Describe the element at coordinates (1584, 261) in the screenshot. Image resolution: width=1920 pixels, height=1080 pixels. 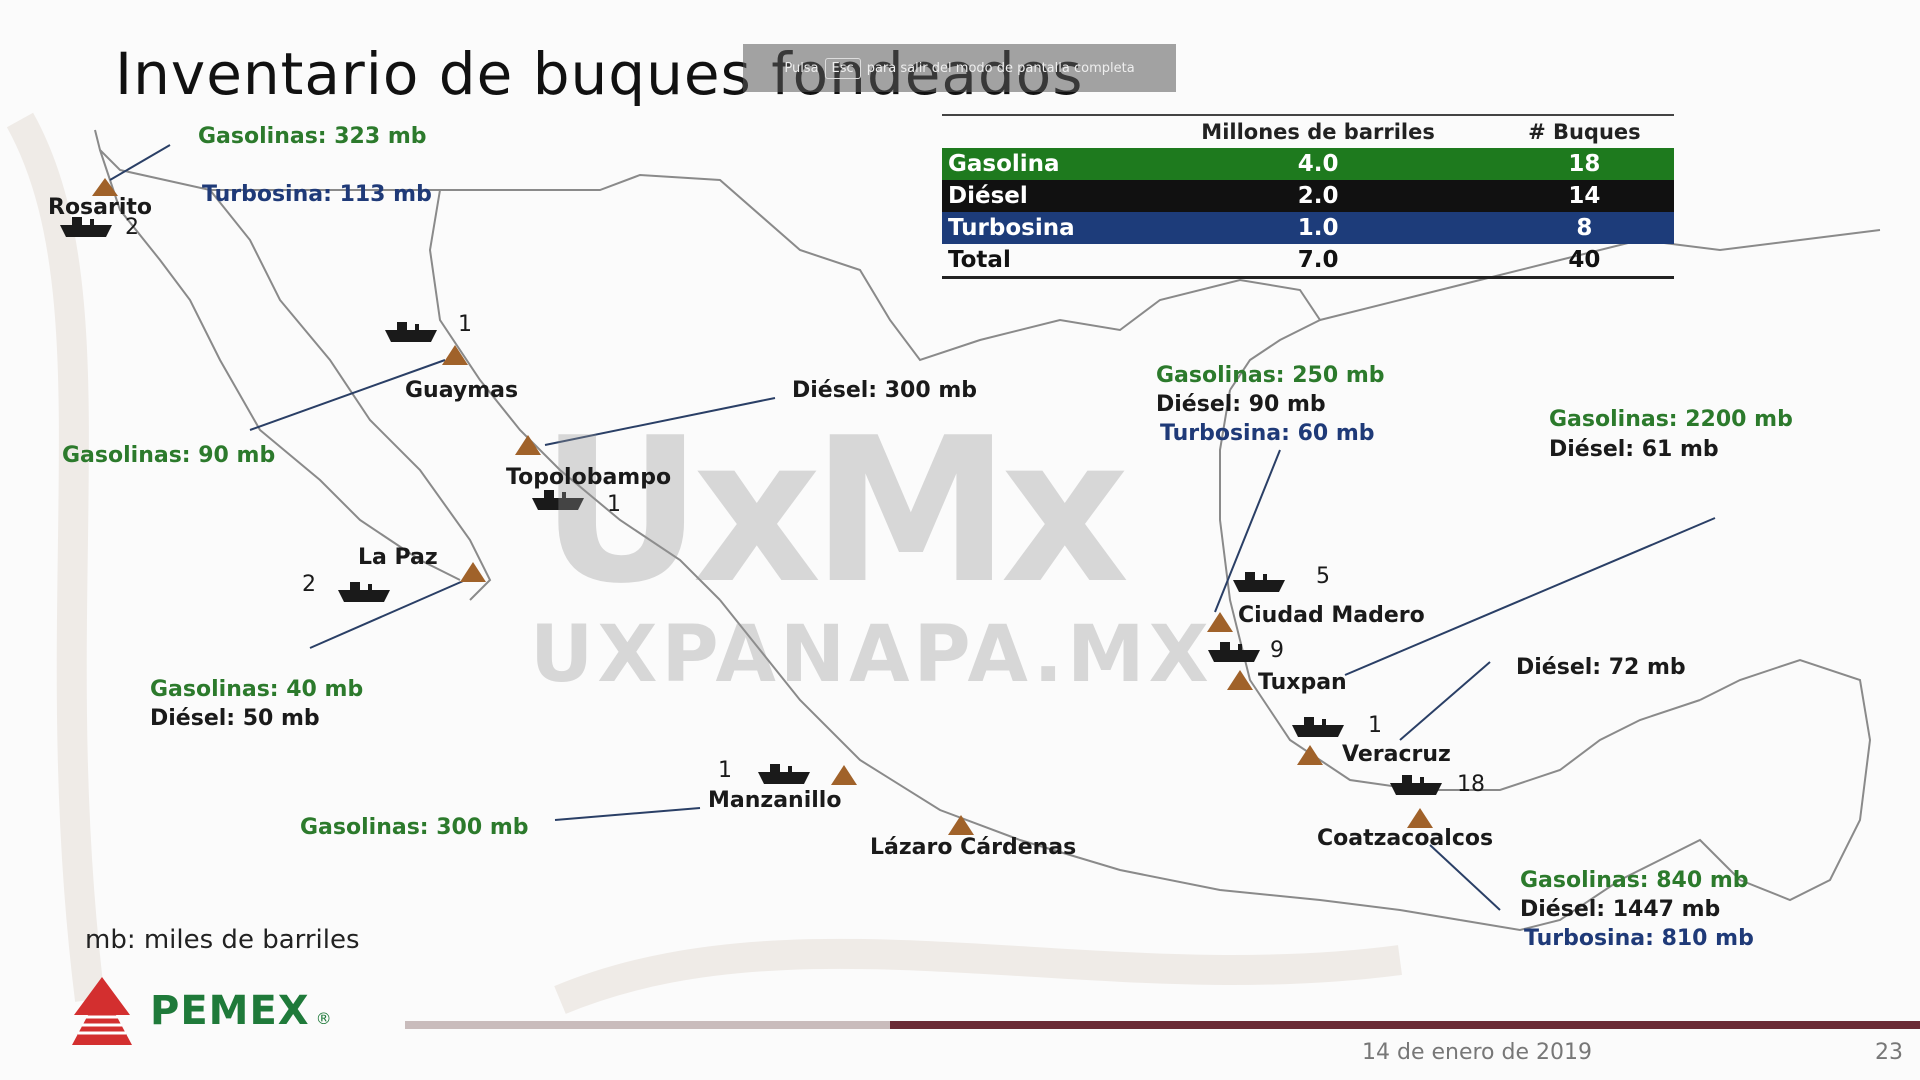
I see `row-ships: 40` at that location.